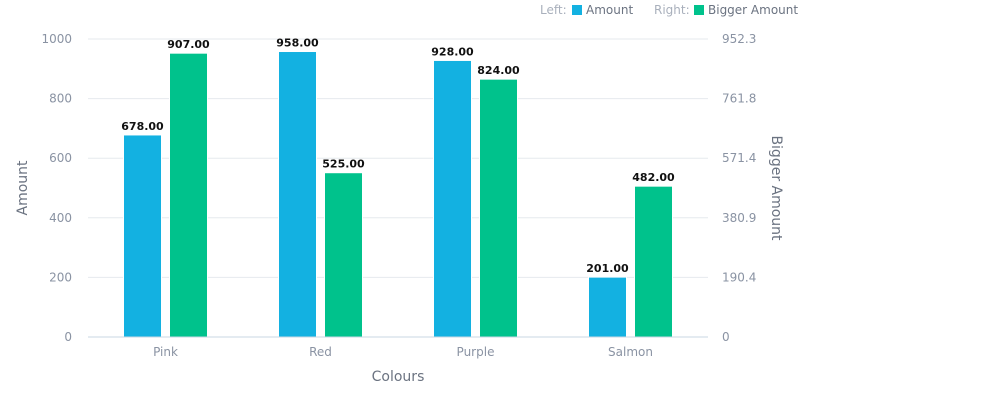 Image resolution: width=1008 pixels, height=400 pixels. Describe the element at coordinates (672, 10) in the screenshot. I see `legend-right-prefix: Right:` at that location.